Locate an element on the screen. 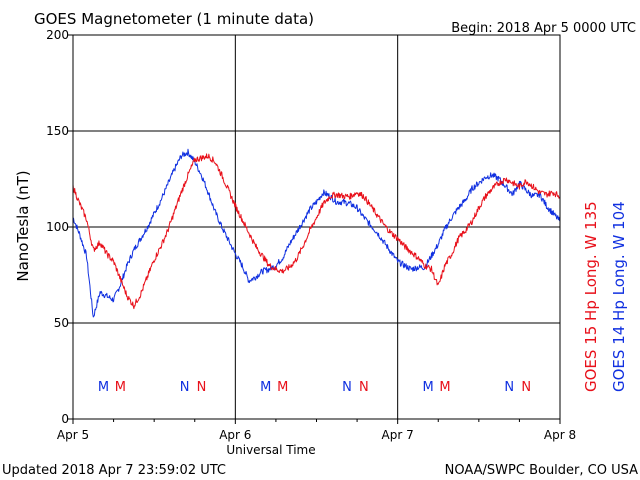  x-tick-label: Apr 6 is located at coordinates (235, 435).